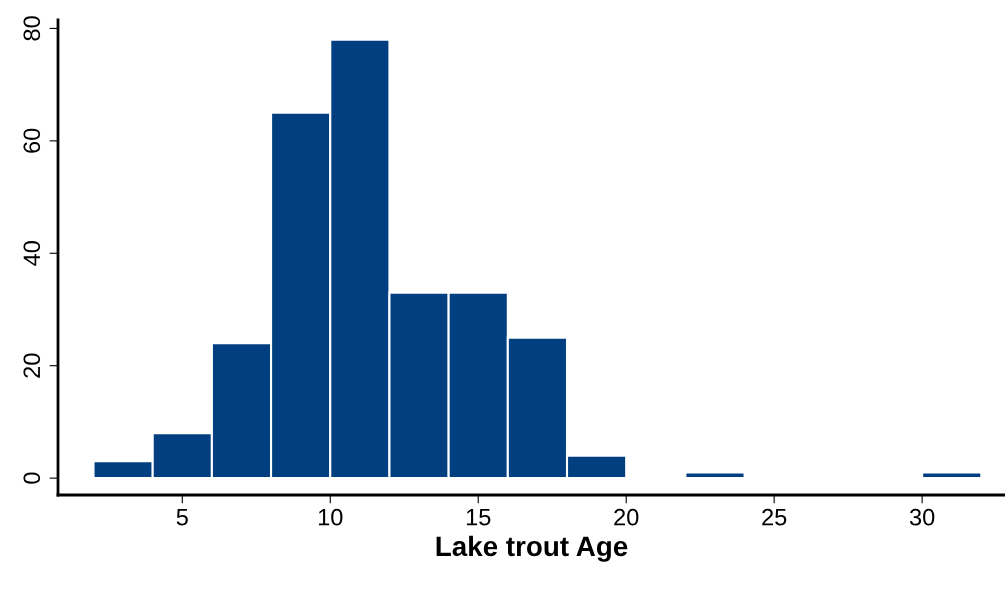  Describe the element at coordinates (32, 478) in the screenshot. I see `y-tick-label: 0` at that location.